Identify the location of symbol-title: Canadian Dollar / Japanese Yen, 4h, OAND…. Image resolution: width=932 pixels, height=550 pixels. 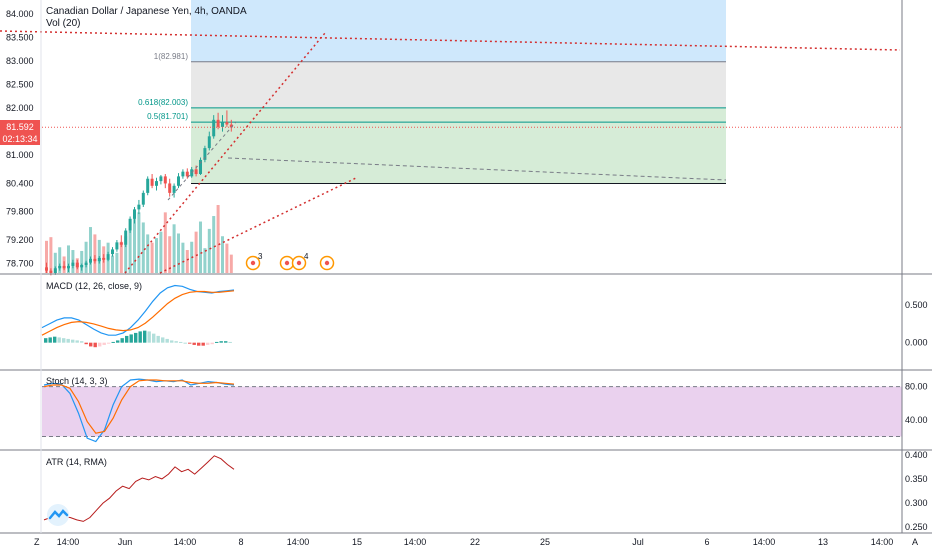
(146, 11).